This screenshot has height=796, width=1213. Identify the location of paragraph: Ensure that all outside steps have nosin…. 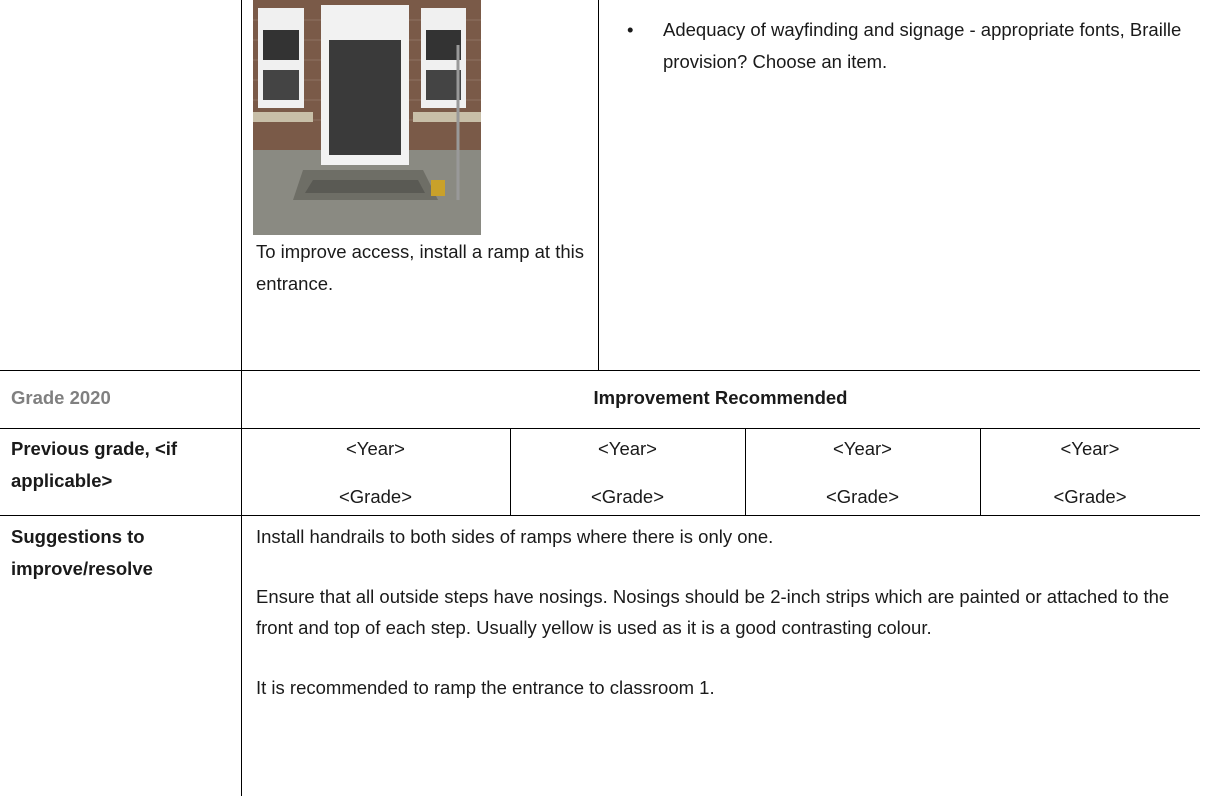
(713, 612).